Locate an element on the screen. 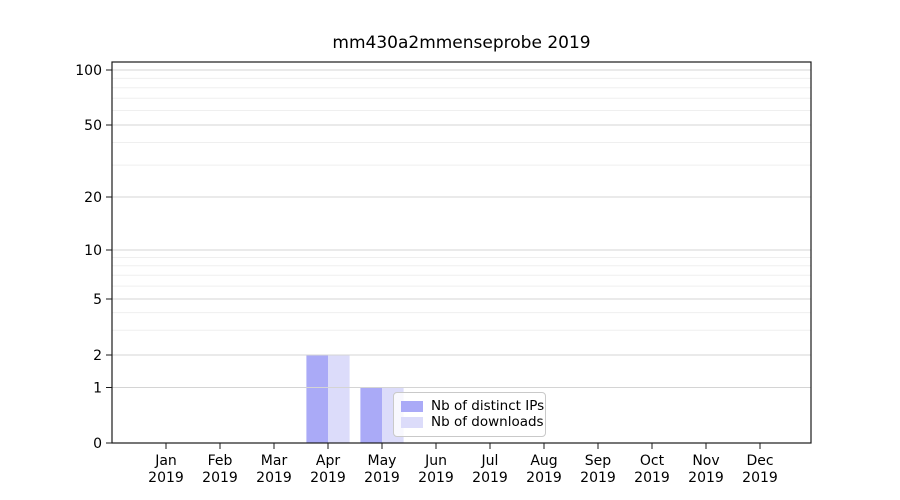 The image size is (900, 500). legend-swatch-downloads is located at coordinates (412, 423).